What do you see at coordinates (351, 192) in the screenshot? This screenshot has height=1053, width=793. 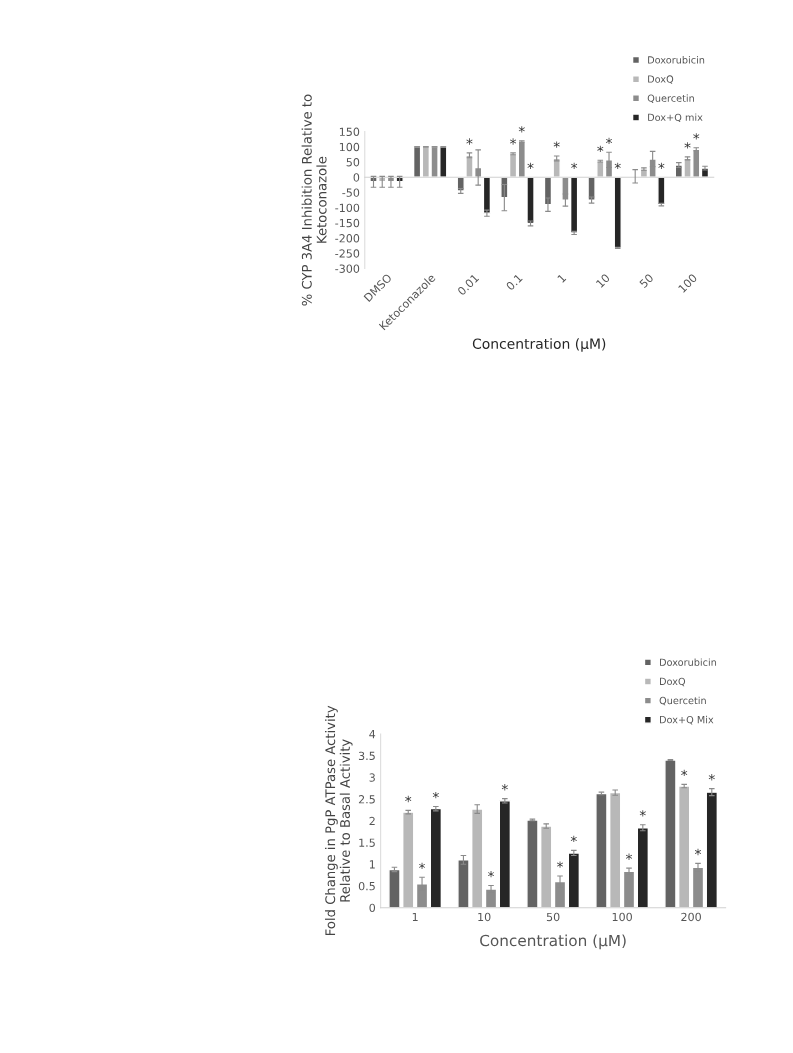 I see `y-tick-label: -50` at bounding box center [351, 192].